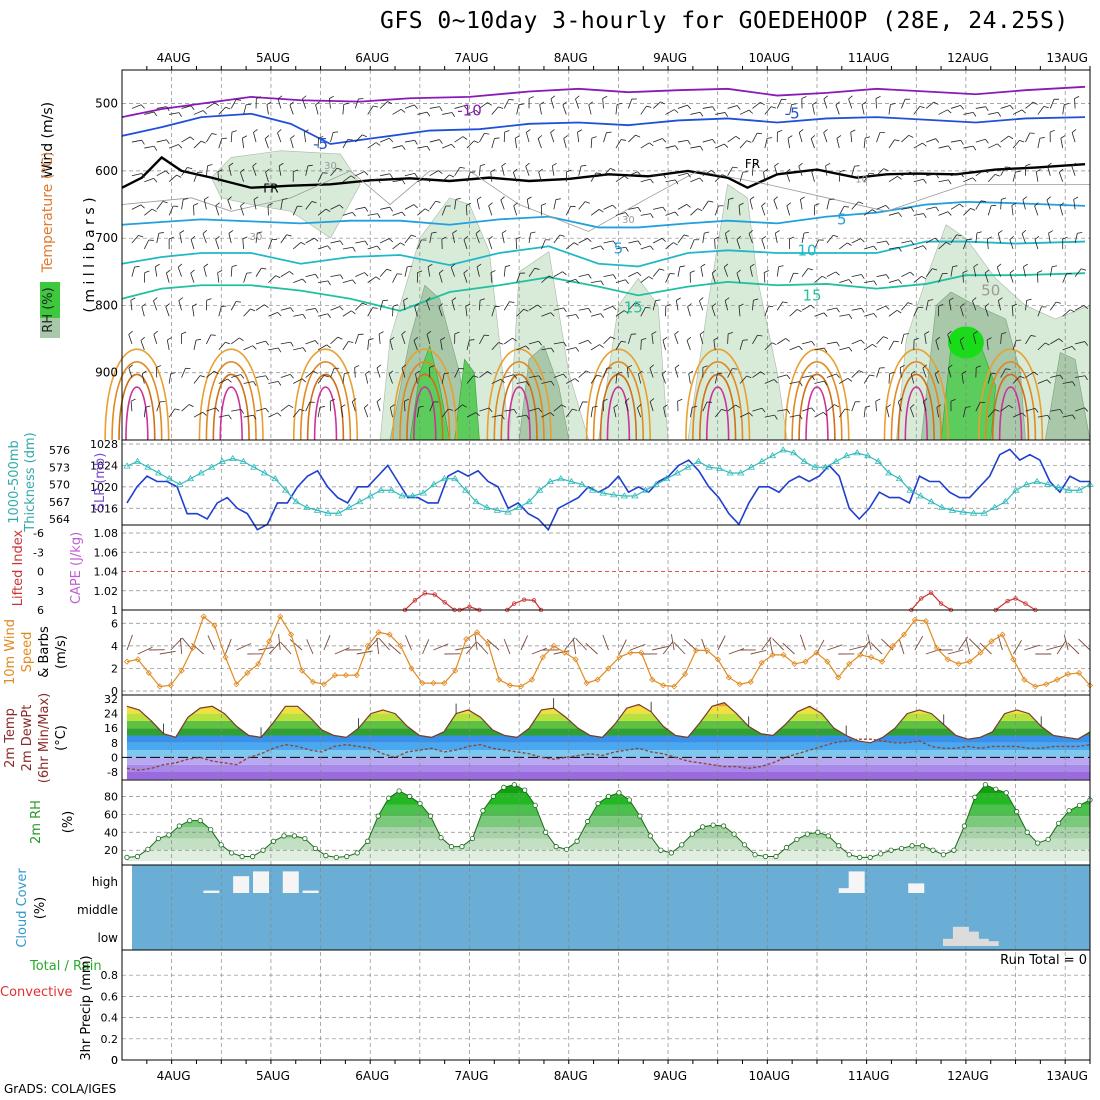 The image size is (1100, 1100). What do you see at coordinates (114, 623) in the screenshot?
I see `wind-tick-label: 6` at bounding box center [114, 623].